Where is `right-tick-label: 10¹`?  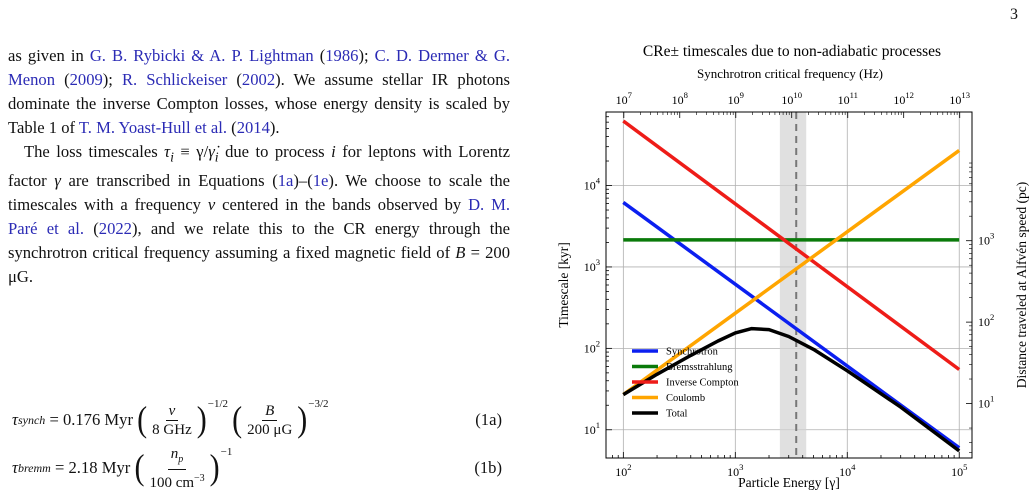 right-tick-label: 10¹ is located at coordinates (986, 402).